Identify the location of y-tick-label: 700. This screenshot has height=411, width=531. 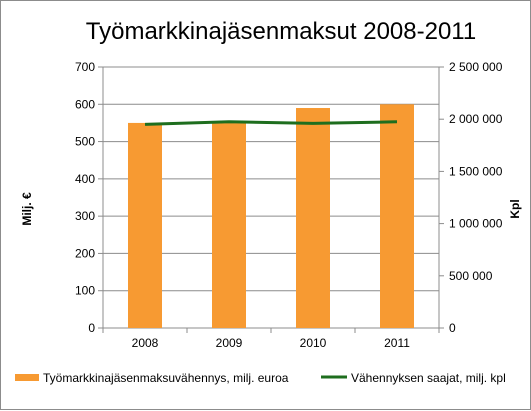
(85, 67).